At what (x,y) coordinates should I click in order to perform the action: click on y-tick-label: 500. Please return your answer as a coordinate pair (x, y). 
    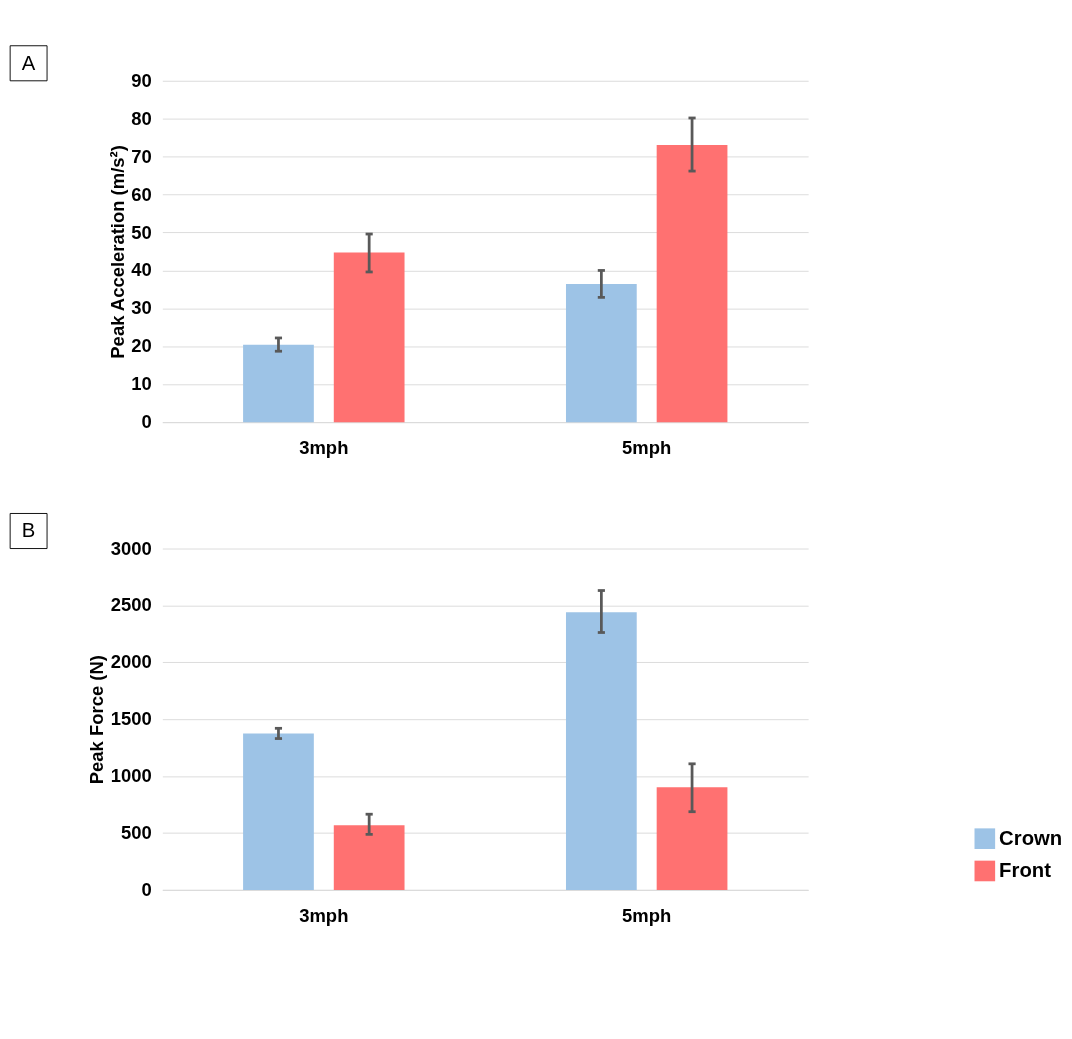
    Looking at the image, I should click on (136, 832).